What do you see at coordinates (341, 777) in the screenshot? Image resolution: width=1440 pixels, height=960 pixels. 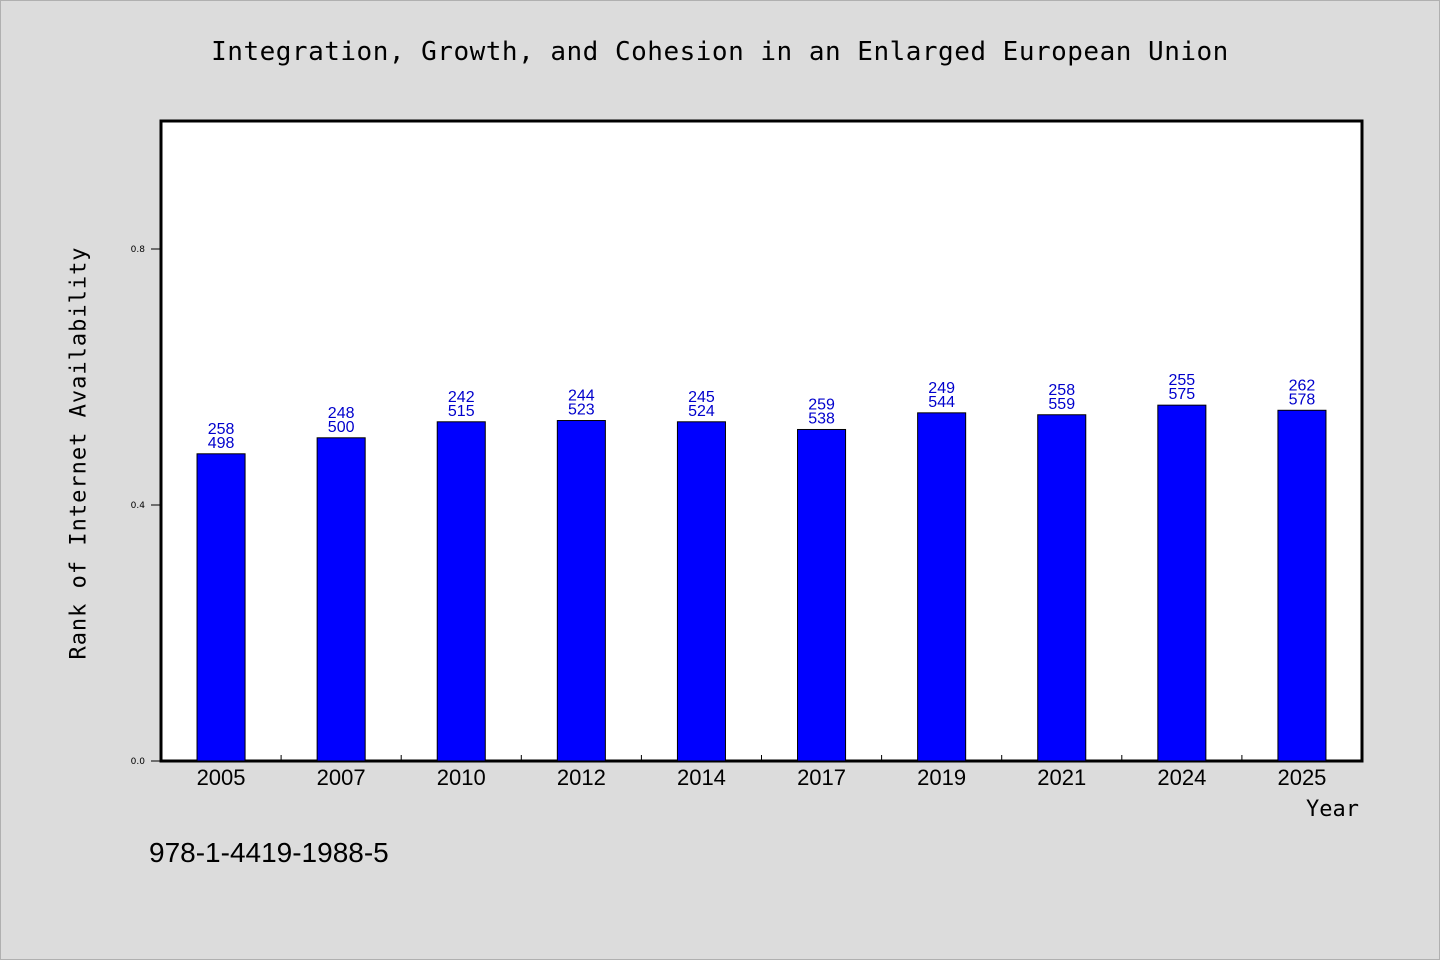 I see `x-tick-label: 2007` at bounding box center [341, 777].